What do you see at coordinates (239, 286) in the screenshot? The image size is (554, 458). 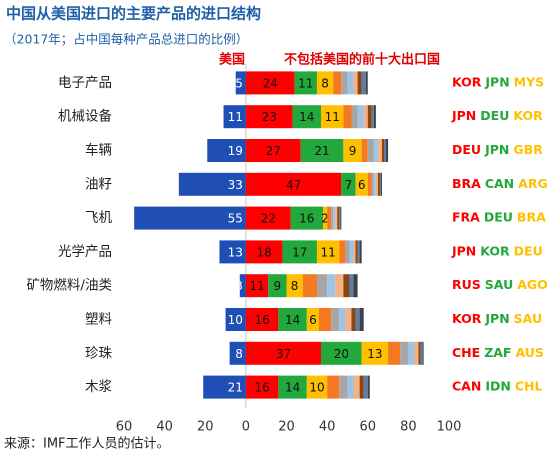 I see `us-value-label: 3` at bounding box center [239, 286].